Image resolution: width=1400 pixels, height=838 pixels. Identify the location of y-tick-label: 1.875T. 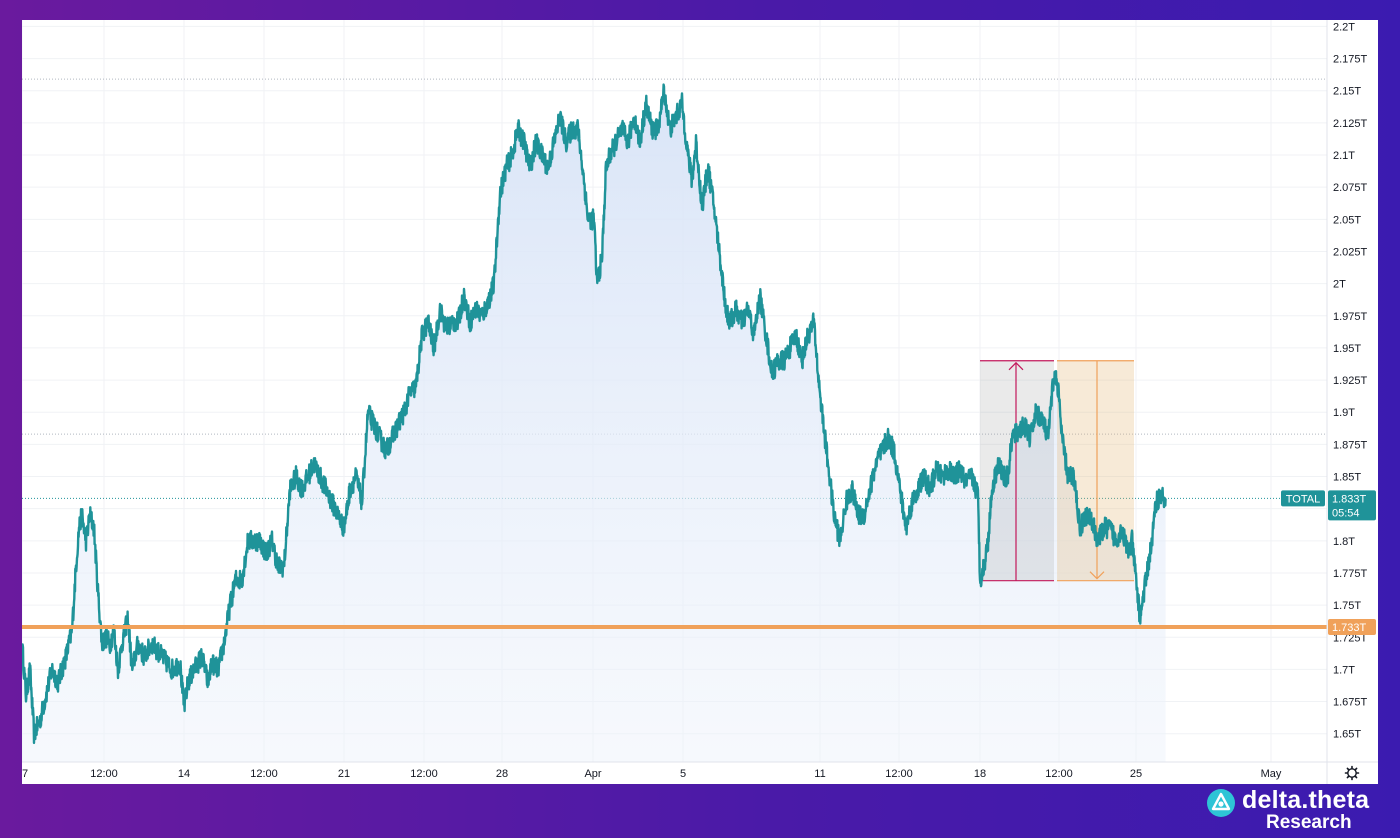
(1350, 445).